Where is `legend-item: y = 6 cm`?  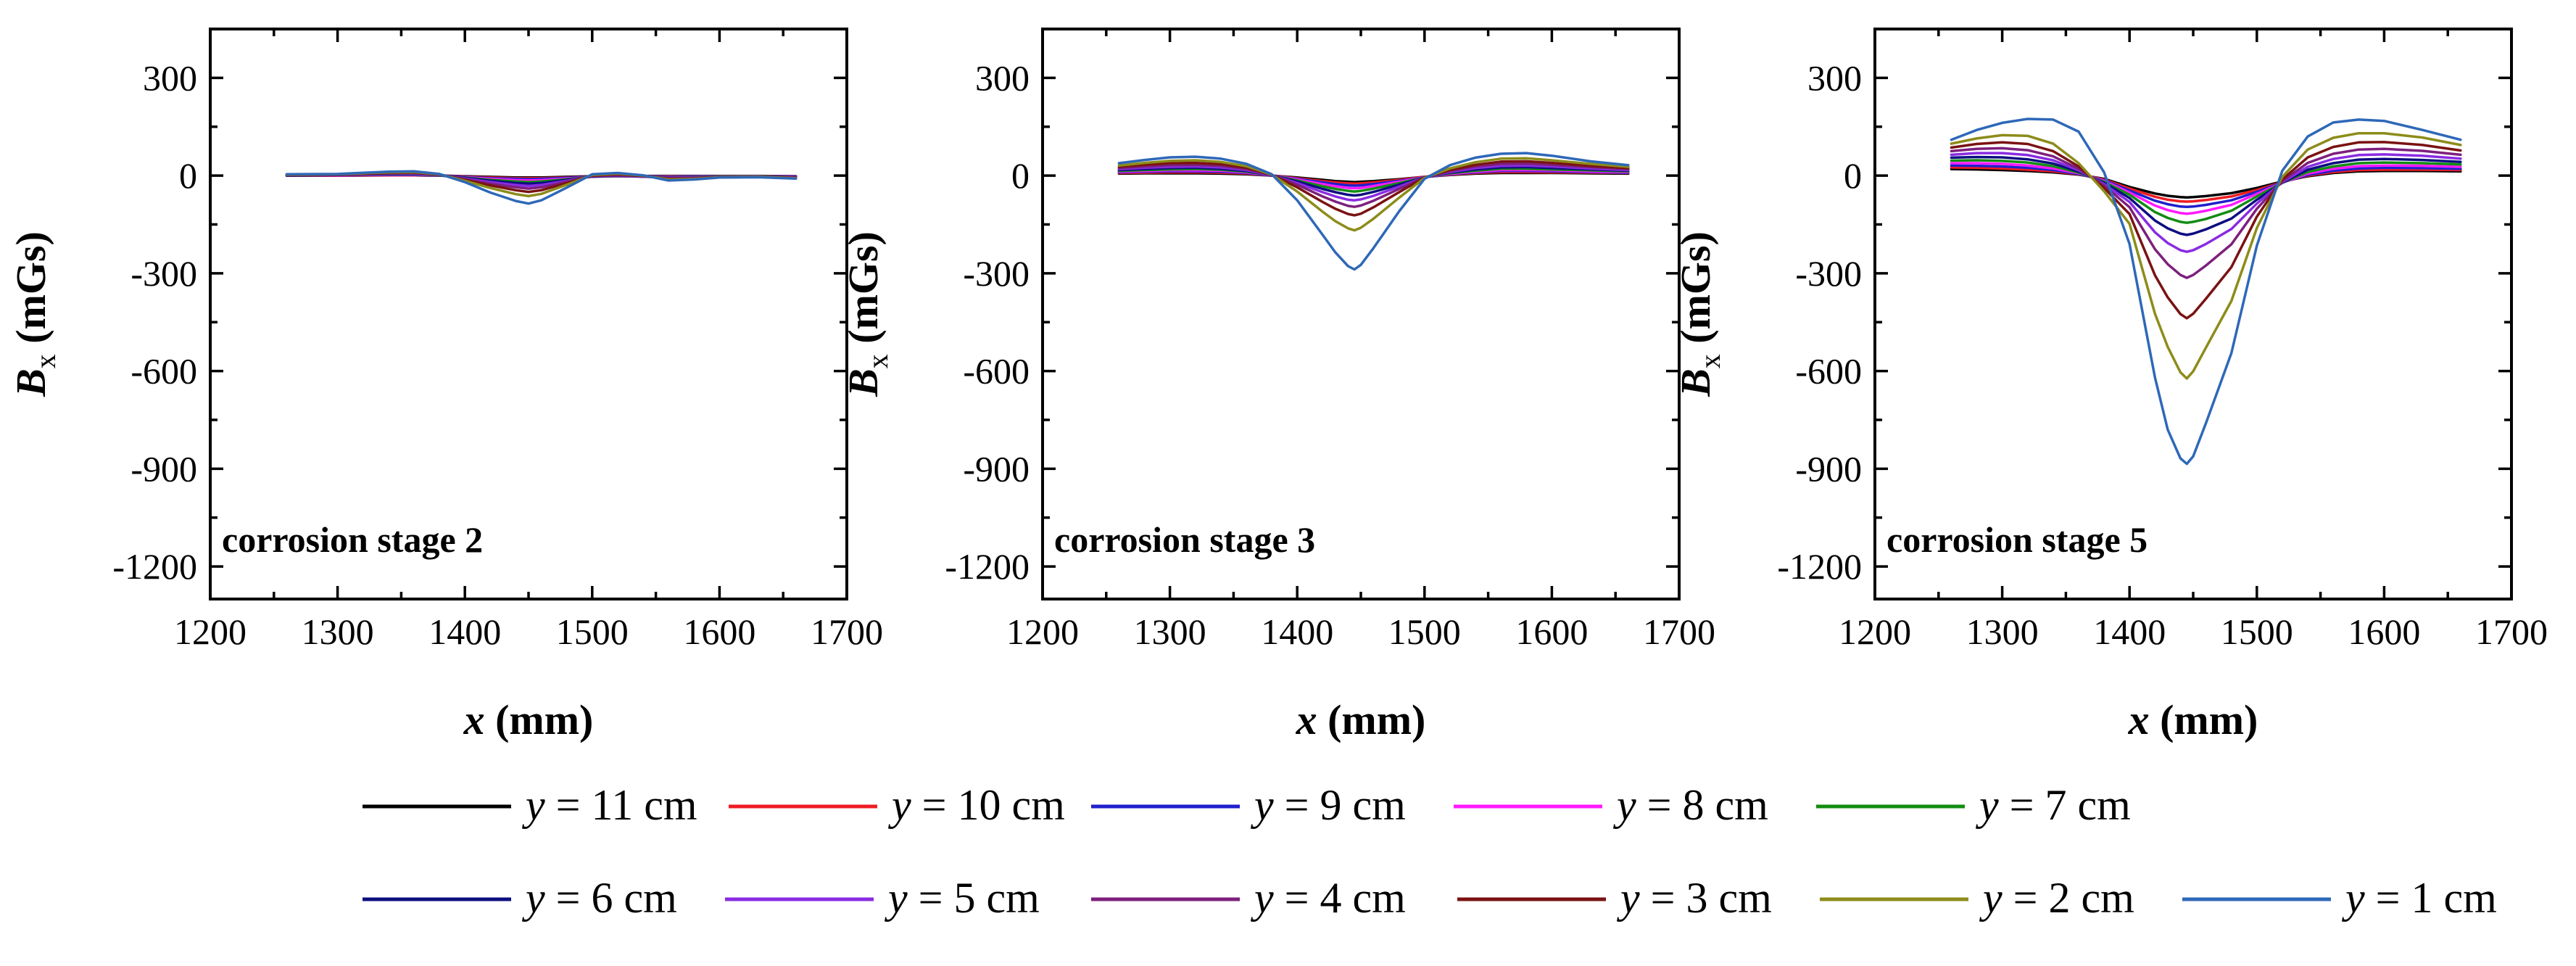
legend-item: y = 6 cm is located at coordinates (520, 898).